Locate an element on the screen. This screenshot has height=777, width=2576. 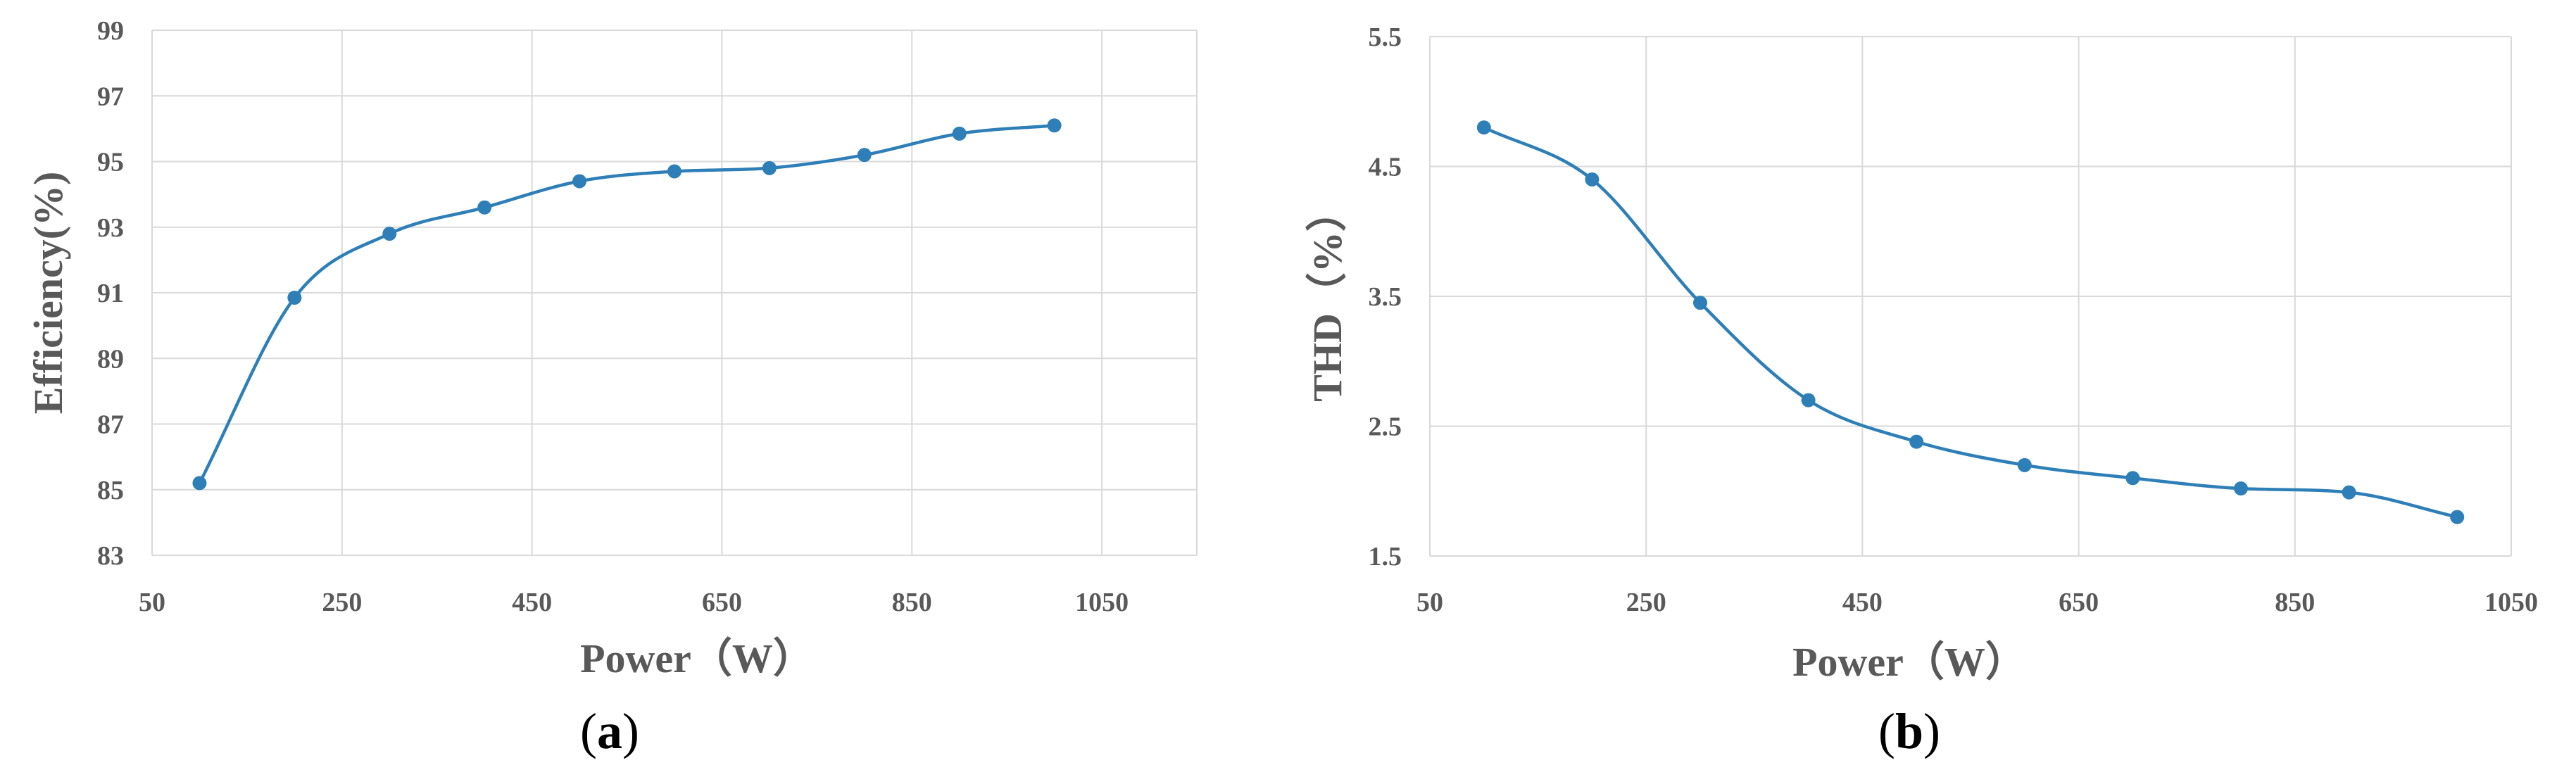
y-tick-label: 1.5 is located at coordinates (1386, 556).